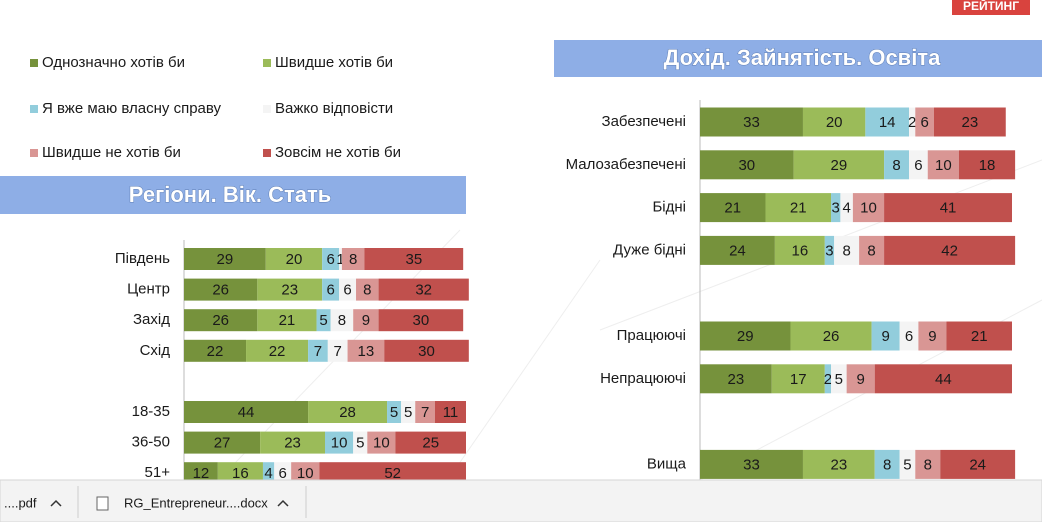 This screenshot has width=1042, height=522. Describe the element at coordinates (353, 259) in the screenshot. I see `data-label: 8` at that location.